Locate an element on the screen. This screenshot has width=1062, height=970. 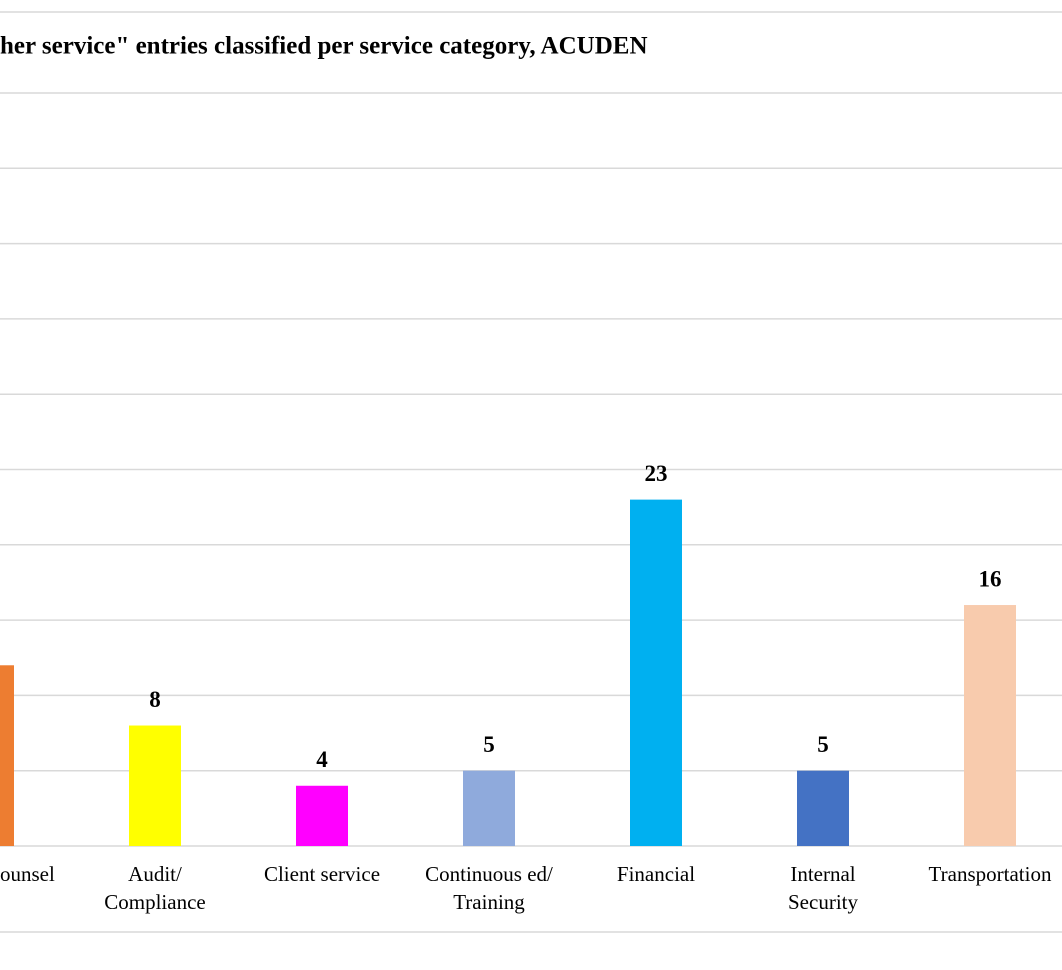
x-tick-label: Transportation is located at coordinates (990, 874).